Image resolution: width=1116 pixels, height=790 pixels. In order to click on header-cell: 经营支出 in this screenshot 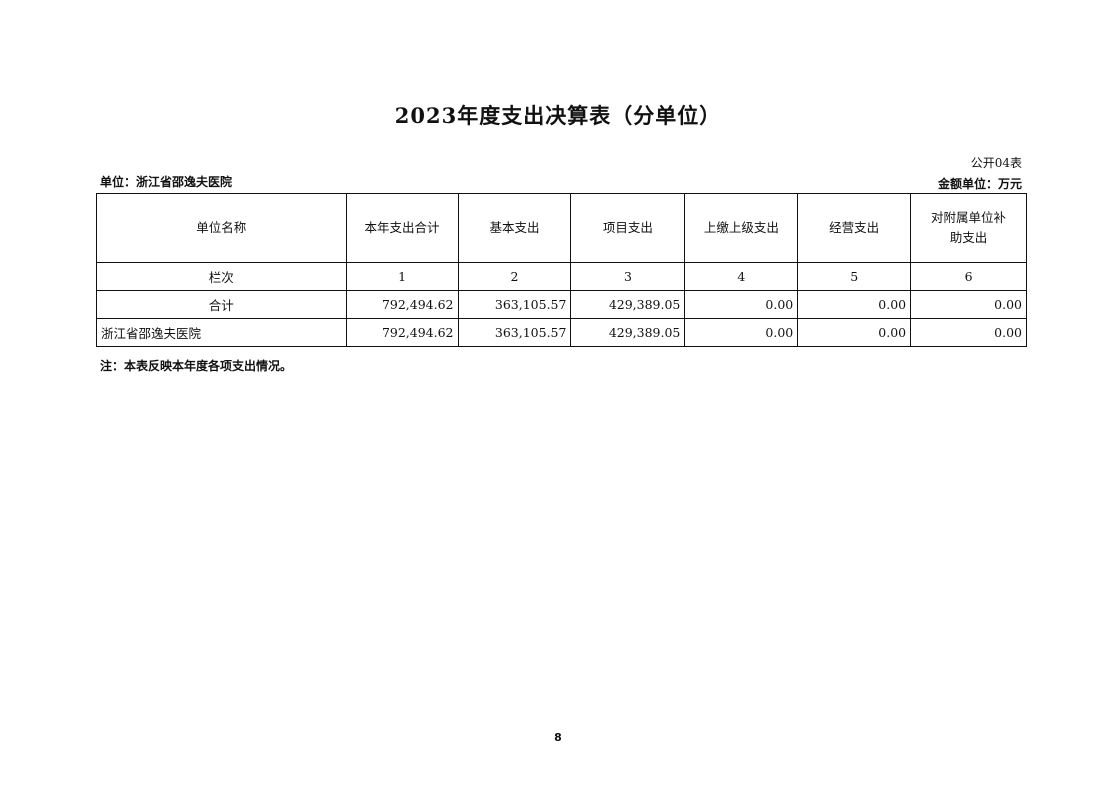, I will do `click(854, 228)`.